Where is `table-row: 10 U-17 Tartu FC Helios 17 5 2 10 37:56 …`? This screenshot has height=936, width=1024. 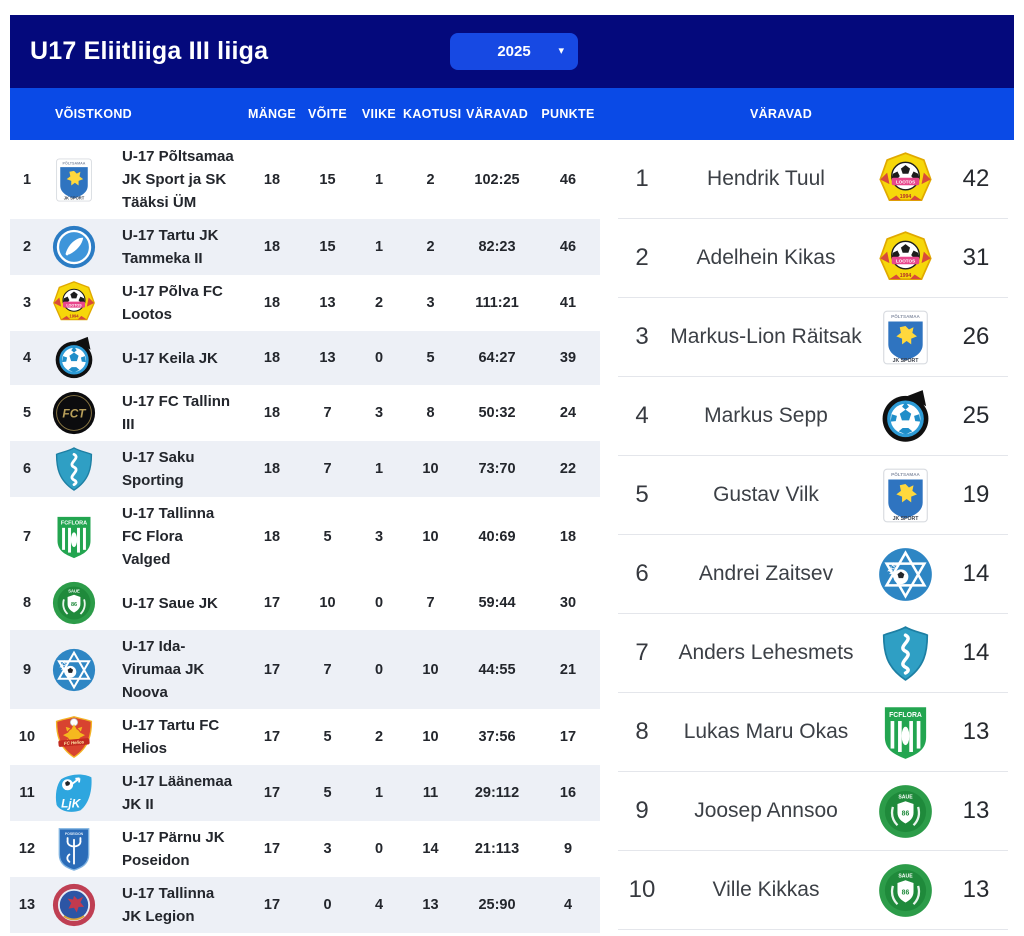
table-row: 10 U-17 Tartu FC Helios 17 5 2 10 37:56 … is located at coordinates (305, 737).